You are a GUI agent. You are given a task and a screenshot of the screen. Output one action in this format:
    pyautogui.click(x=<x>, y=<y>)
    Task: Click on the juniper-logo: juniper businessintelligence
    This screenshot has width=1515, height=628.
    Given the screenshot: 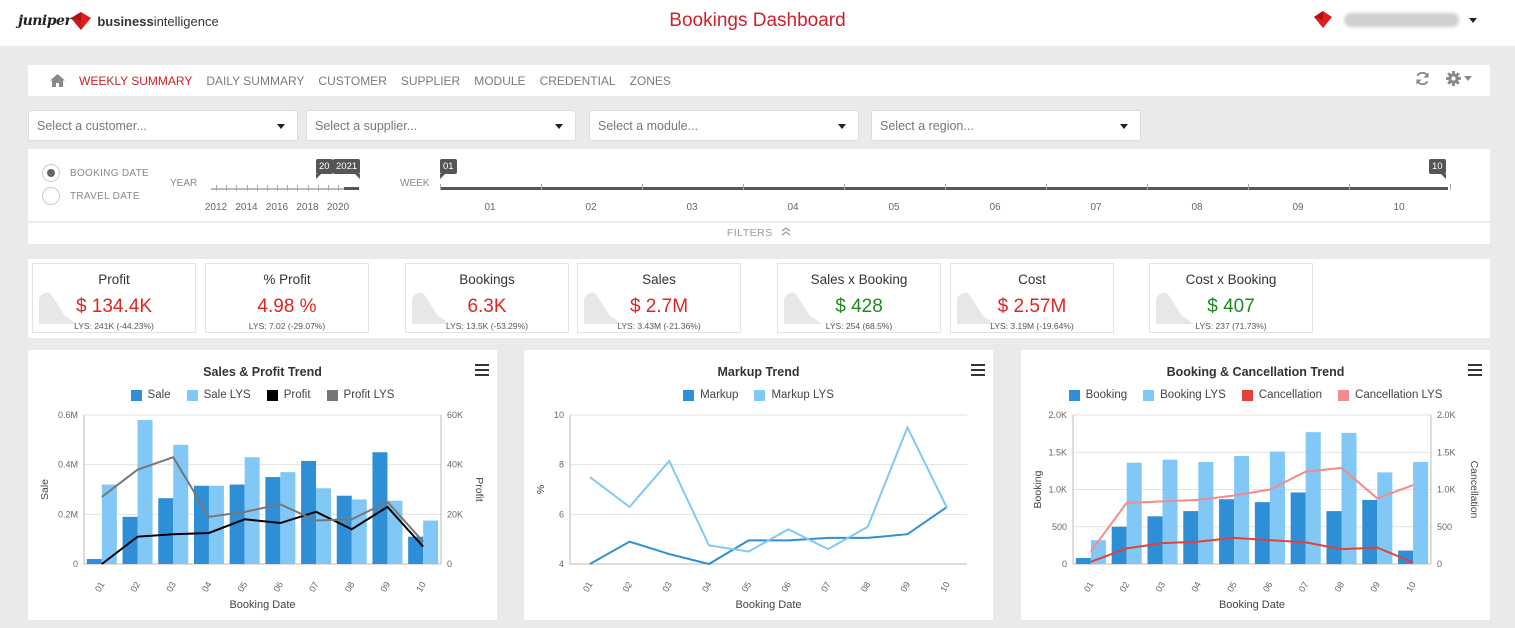 What is the action you would take?
    pyautogui.click(x=118, y=21)
    